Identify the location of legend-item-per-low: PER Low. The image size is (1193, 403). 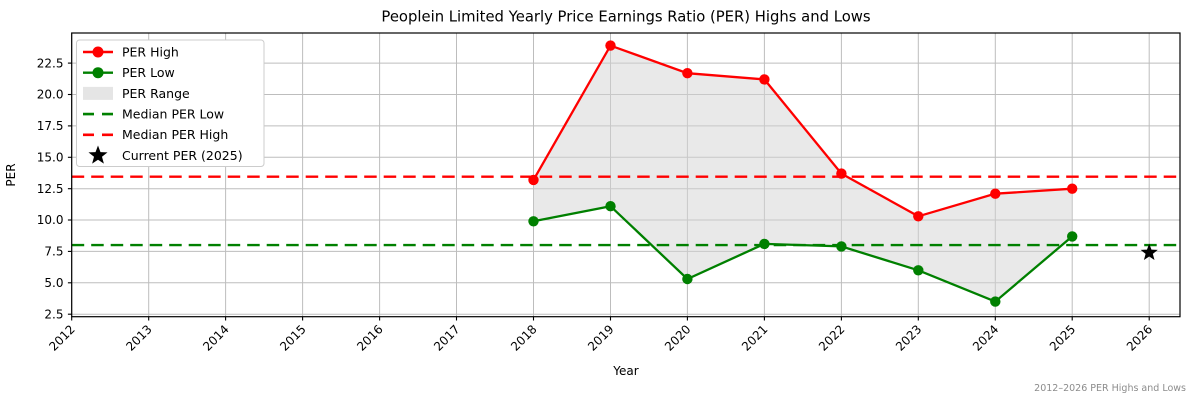
(129, 72).